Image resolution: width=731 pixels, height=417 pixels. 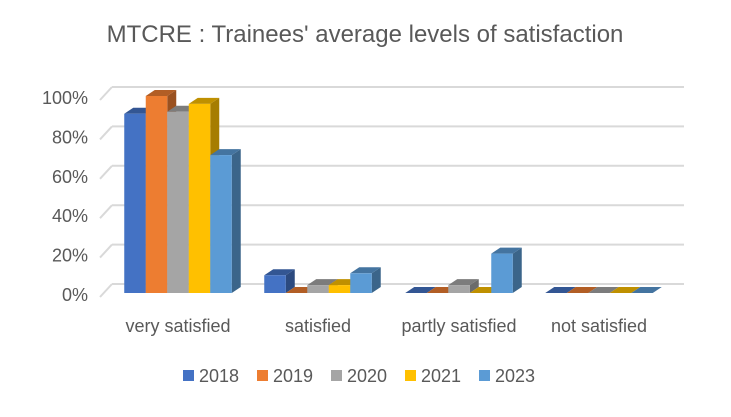 I want to click on legend-item-2021: 2021, so click(x=433, y=376).